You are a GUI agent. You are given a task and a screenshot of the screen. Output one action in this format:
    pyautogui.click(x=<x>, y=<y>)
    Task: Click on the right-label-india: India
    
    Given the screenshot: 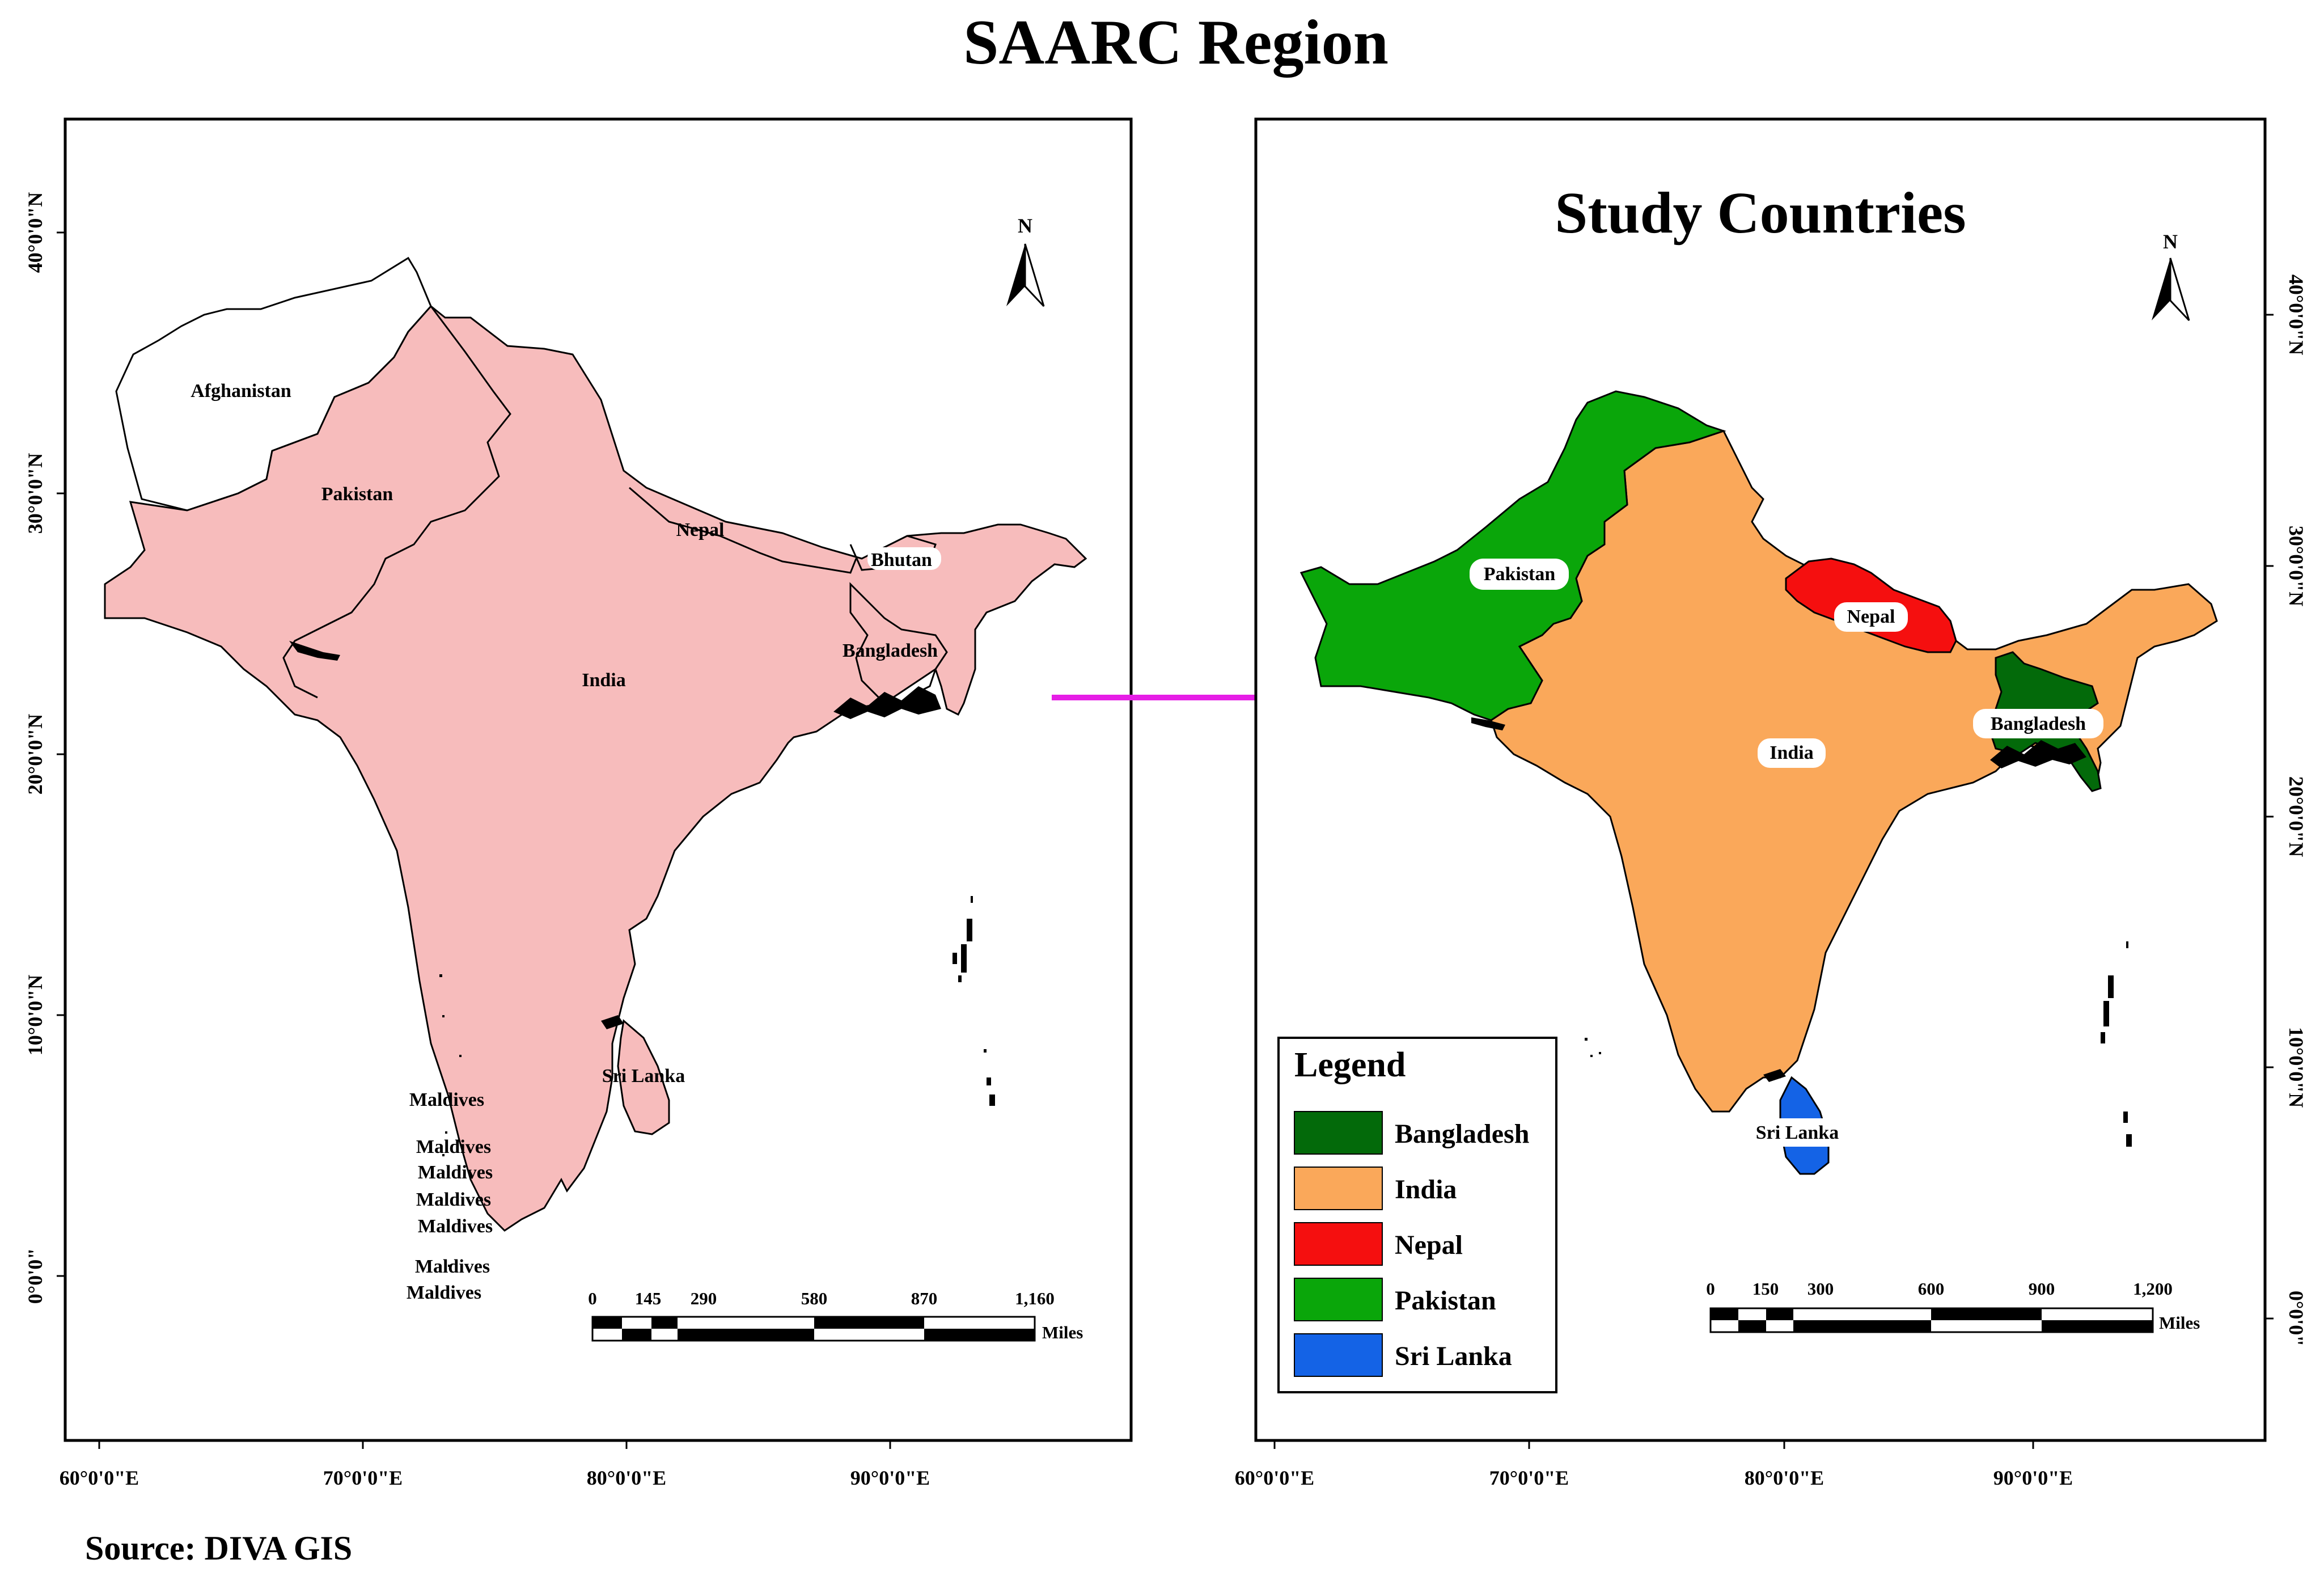 What is the action you would take?
    pyautogui.click(x=1792, y=752)
    